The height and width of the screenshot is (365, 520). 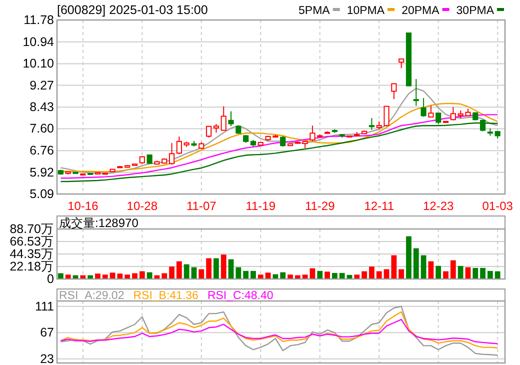 What do you see at coordinates (166, 296) in the screenshot?
I see `legend: RSI_A:29.02 RSI_B:41.36 RSI_C:48.40` at bounding box center [166, 296].